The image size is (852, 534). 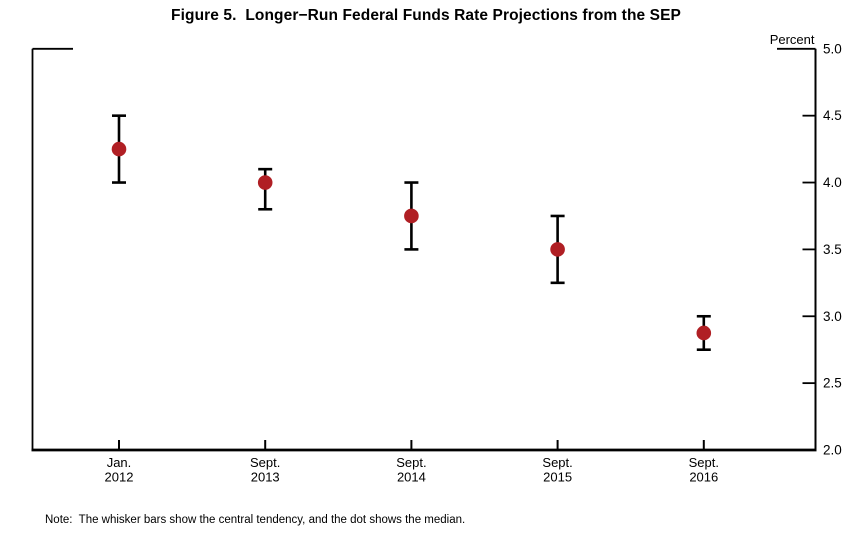 I want to click on y-tick-label: 2.0, so click(x=832, y=450).